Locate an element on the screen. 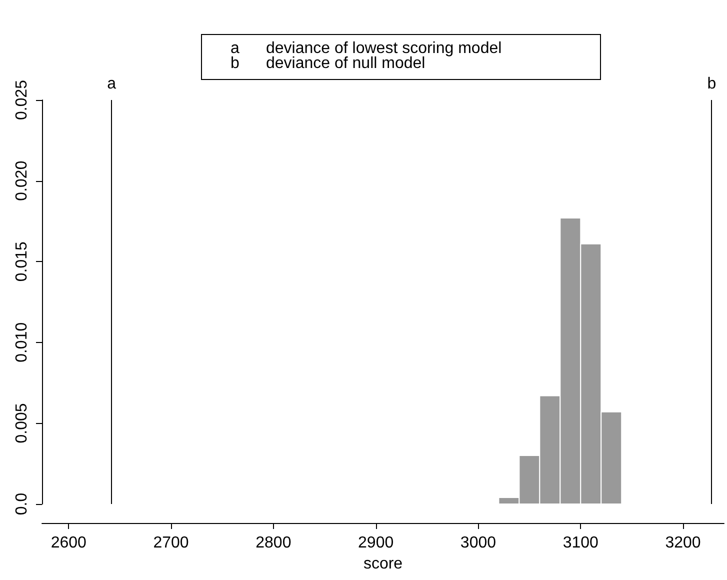  x-tick-label: 2900 is located at coordinates (376, 543).